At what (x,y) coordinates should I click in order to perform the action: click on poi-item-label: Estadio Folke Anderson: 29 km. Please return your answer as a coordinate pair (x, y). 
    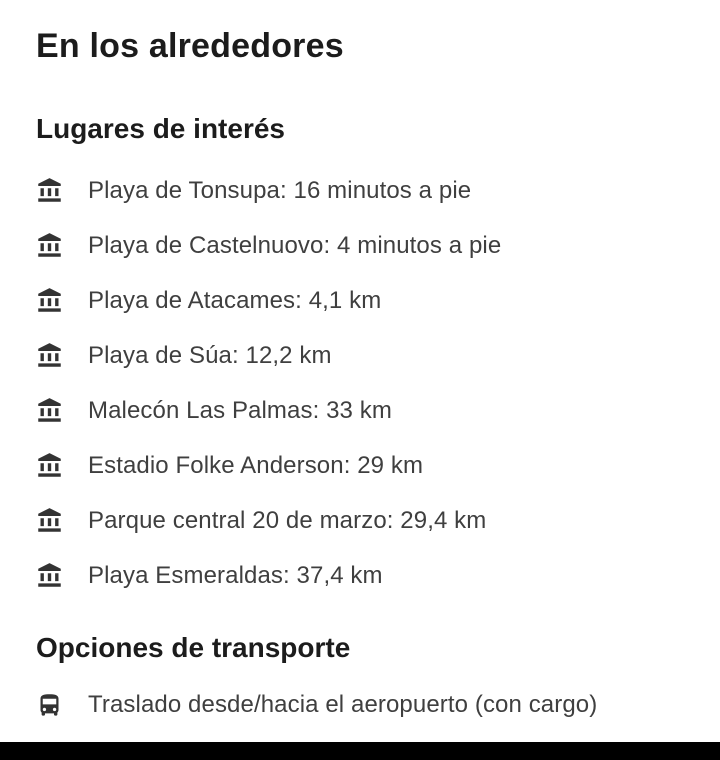
    Looking at the image, I should click on (256, 465).